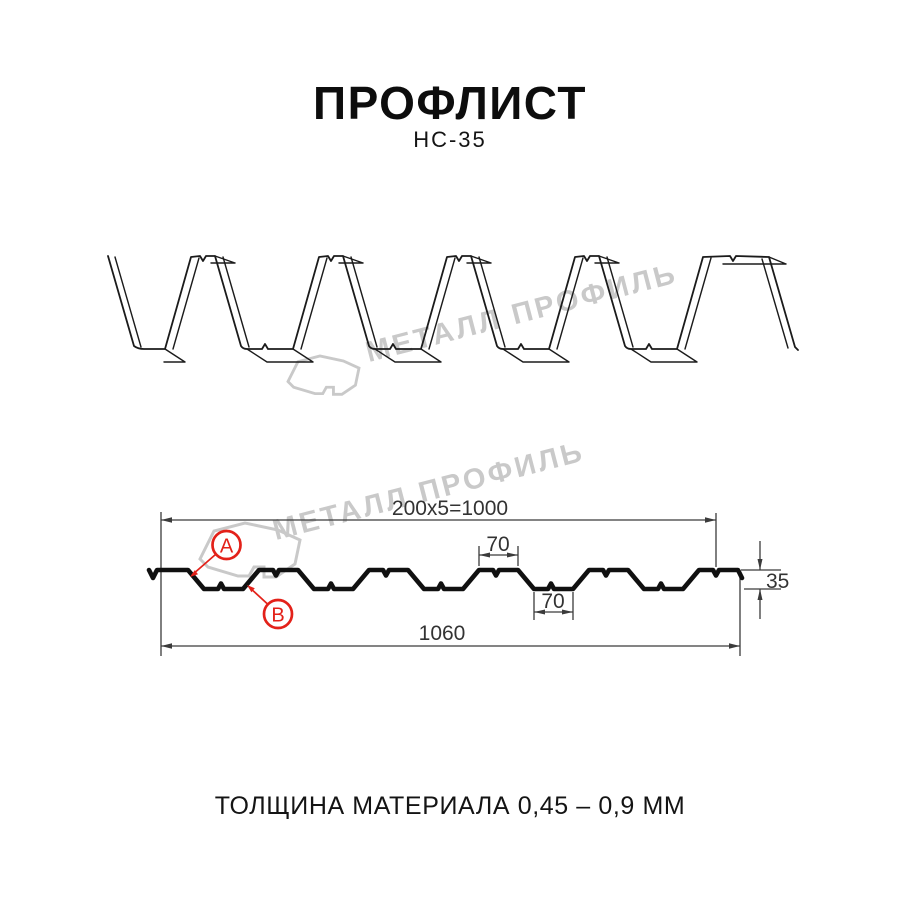 Image resolution: width=900 pixels, height=900 pixels. What do you see at coordinates (194, 573) in the screenshot?
I see `callout-a-arrowhead` at bounding box center [194, 573].